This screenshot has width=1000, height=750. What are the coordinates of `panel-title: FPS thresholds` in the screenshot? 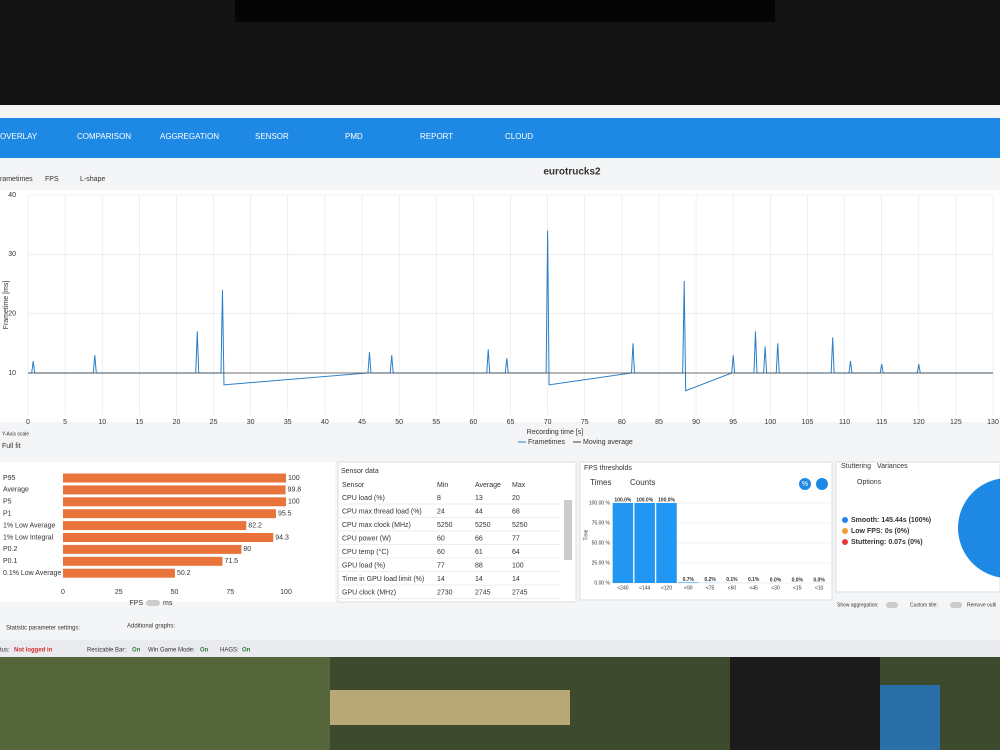 It's located at (608, 468).